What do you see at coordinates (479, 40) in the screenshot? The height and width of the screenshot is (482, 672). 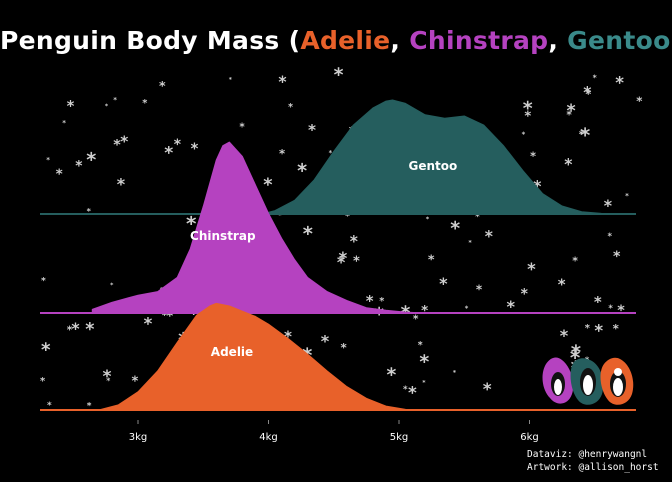 I see `title-species-chinstrap: Chinstrap` at bounding box center [479, 40].